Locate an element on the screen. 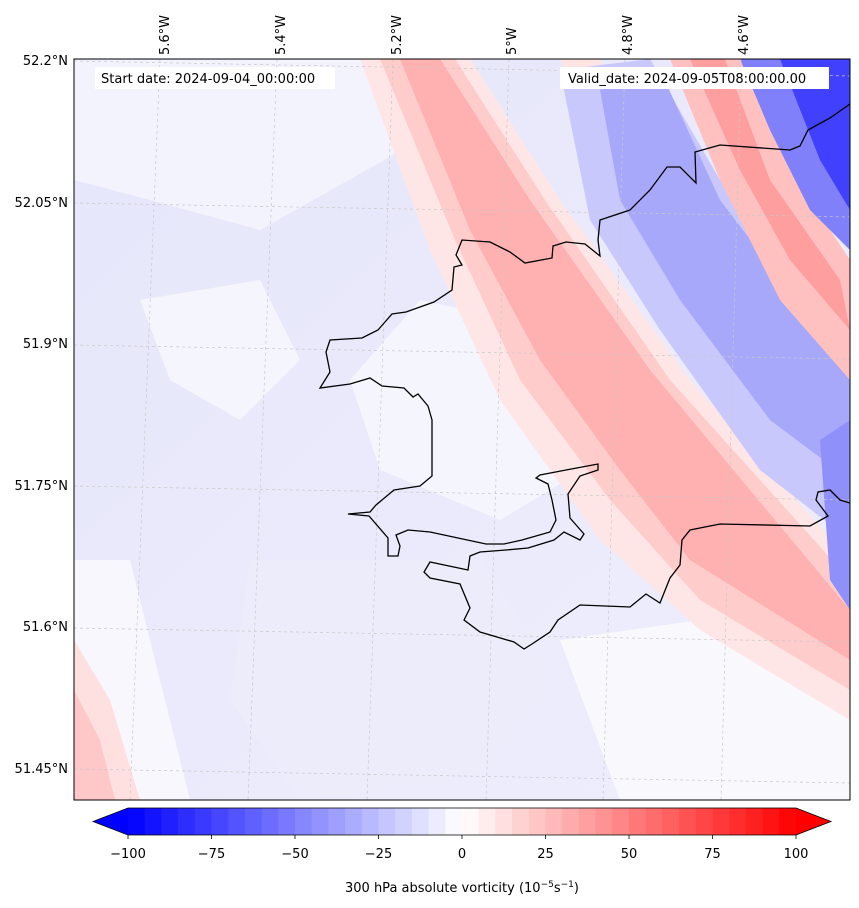 The height and width of the screenshot is (908, 859). colorbar-tick-label: −25 is located at coordinates (378, 854).